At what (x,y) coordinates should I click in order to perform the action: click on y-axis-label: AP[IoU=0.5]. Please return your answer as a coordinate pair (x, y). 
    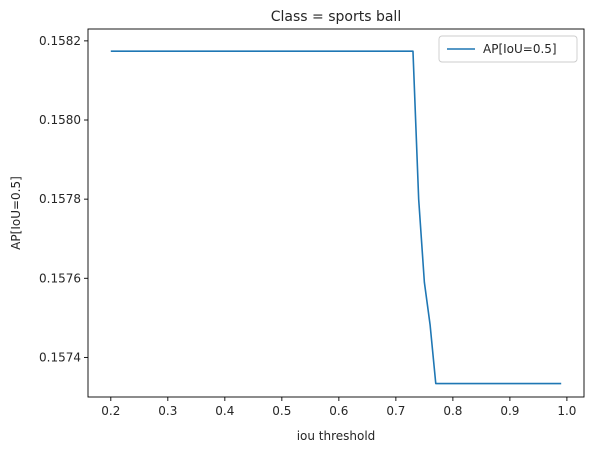
    Looking at the image, I should click on (16, 213).